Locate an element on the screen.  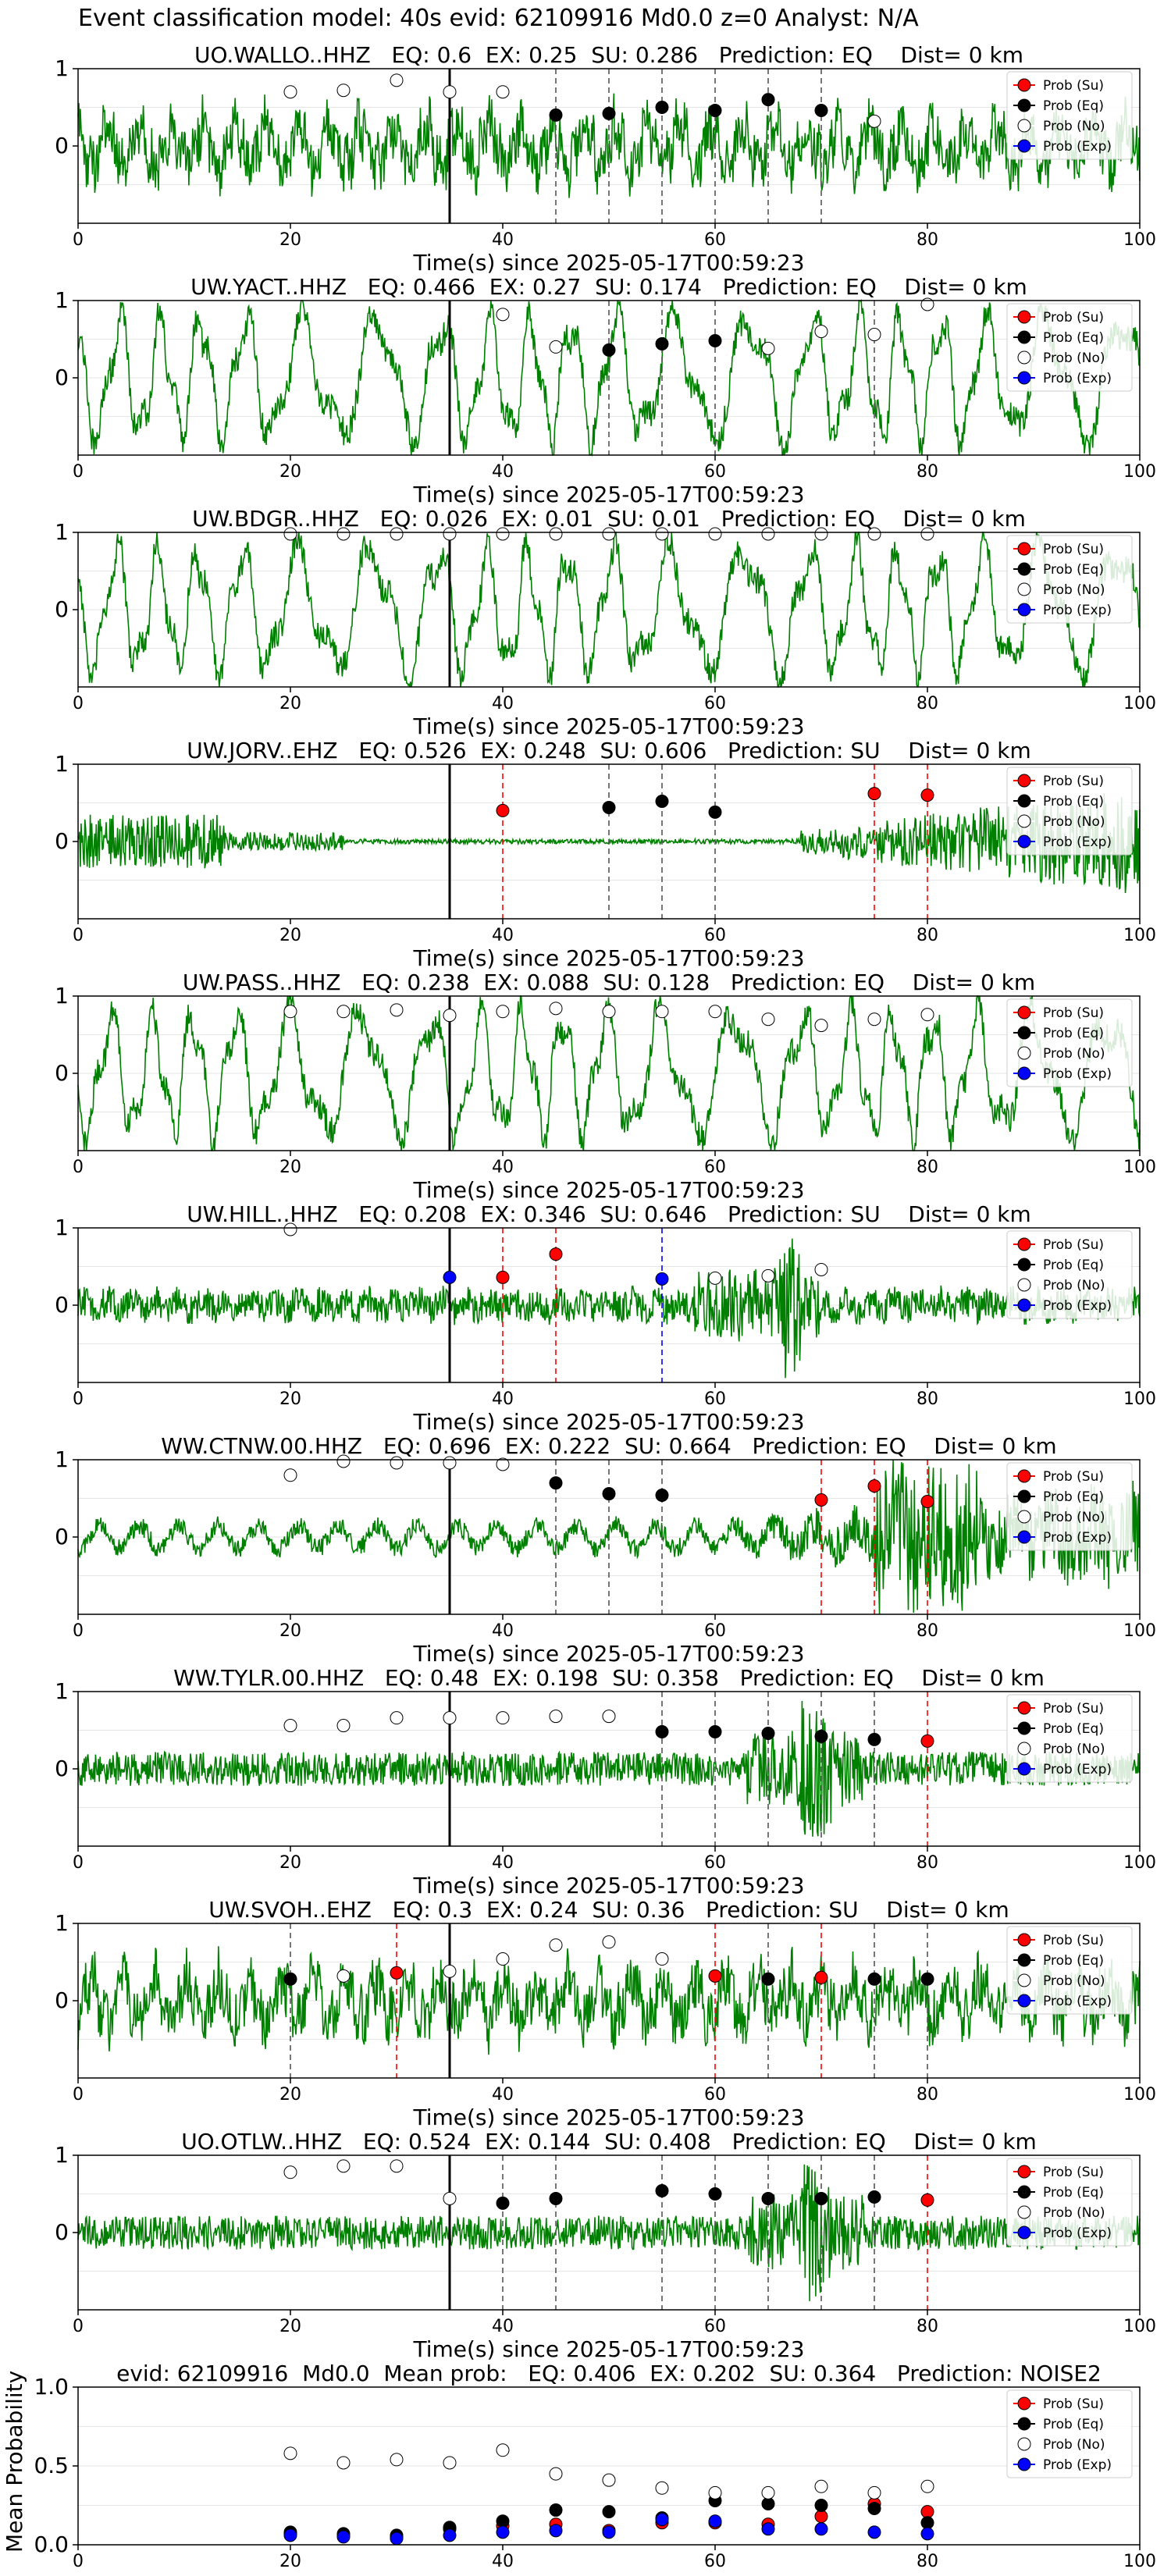
x-tick-label: 60 is located at coordinates (715, 1631).